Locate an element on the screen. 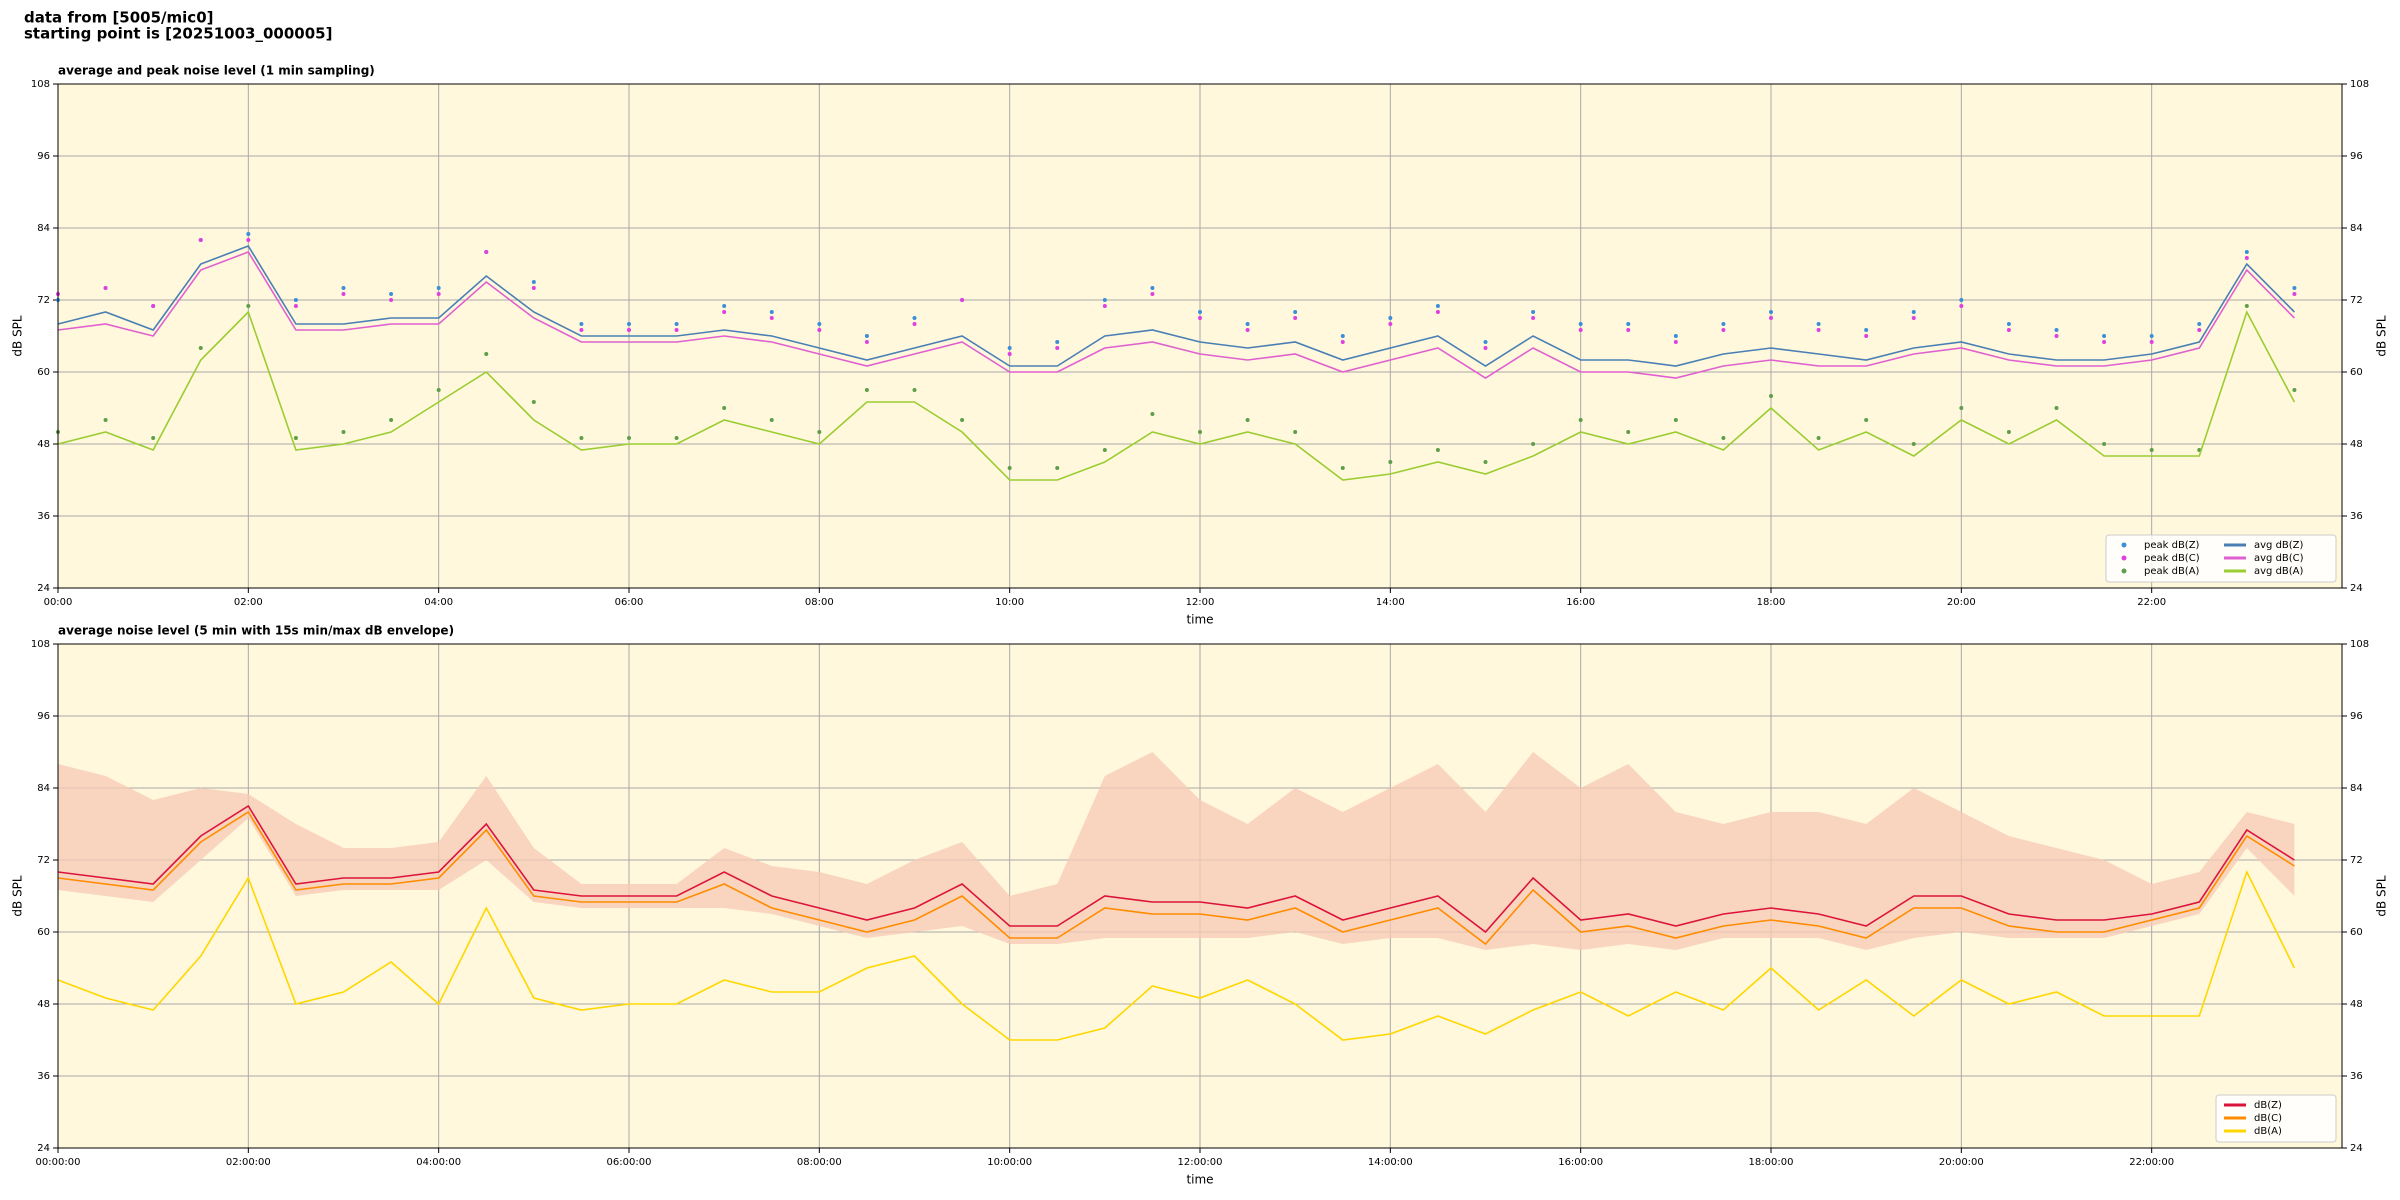 The width and height of the screenshot is (2400, 1200). x-tick-label: 12:00:00 is located at coordinates (1200, 1162).